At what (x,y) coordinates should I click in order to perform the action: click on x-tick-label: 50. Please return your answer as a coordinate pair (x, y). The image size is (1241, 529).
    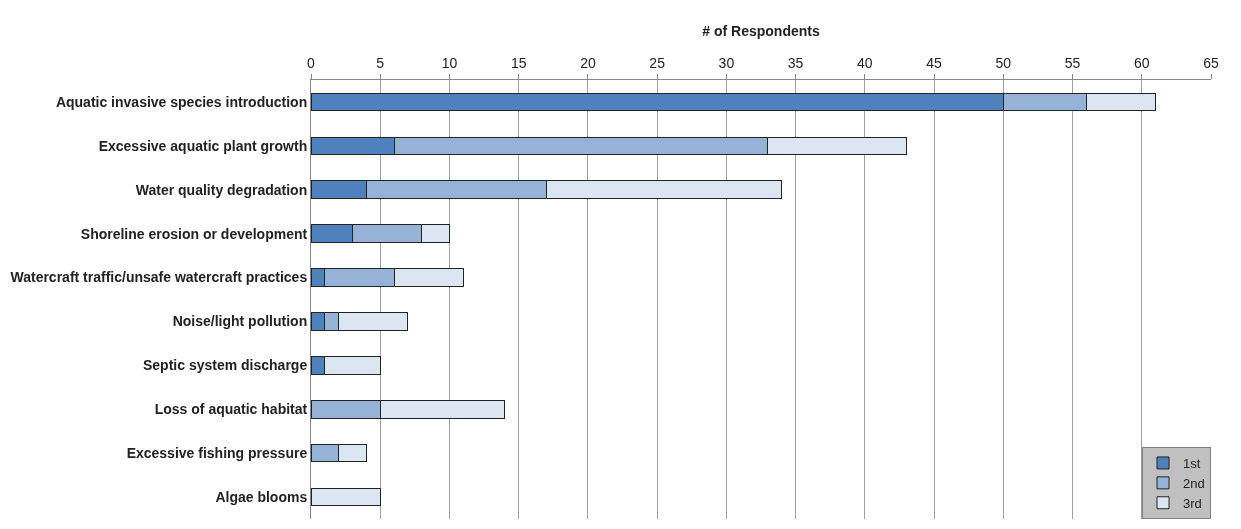
    Looking at the image, I should click on (1003, 63).